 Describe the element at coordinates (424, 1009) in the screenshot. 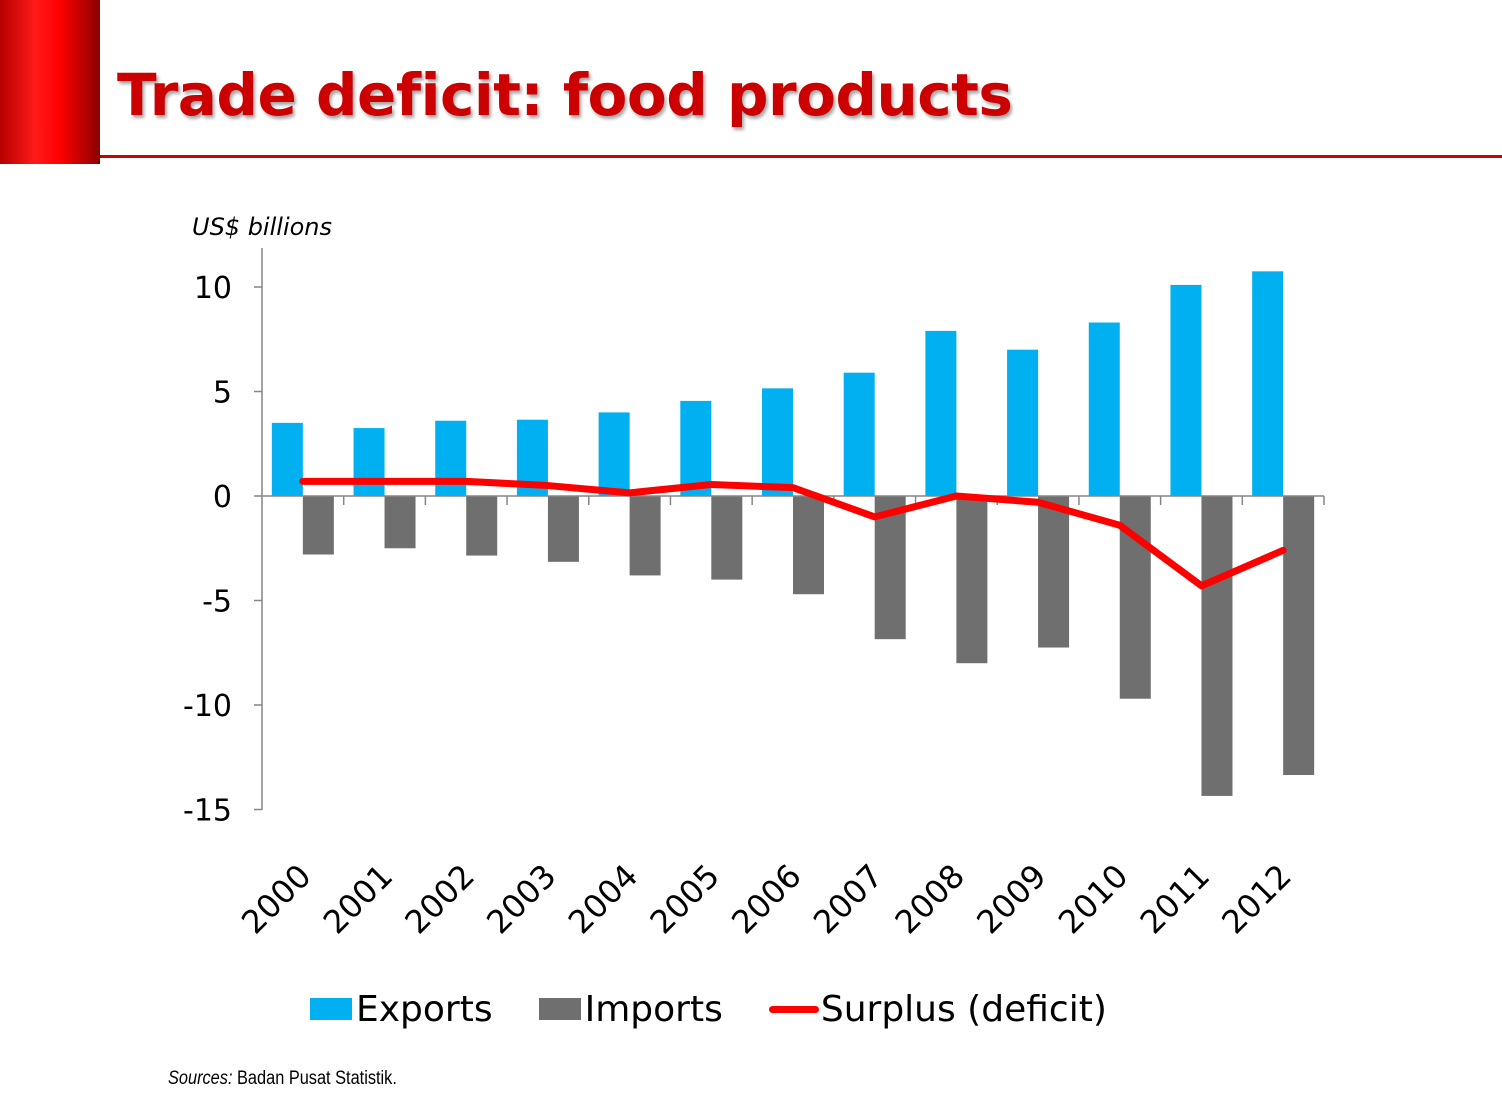

I see `legend-label-exports: Exports` at that location.